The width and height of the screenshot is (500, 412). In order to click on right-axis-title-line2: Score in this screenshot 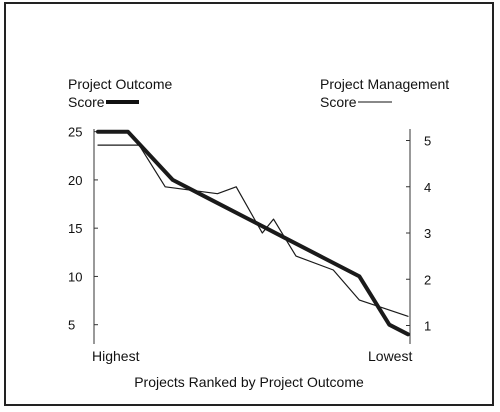, I will do `click(338, 102)`.